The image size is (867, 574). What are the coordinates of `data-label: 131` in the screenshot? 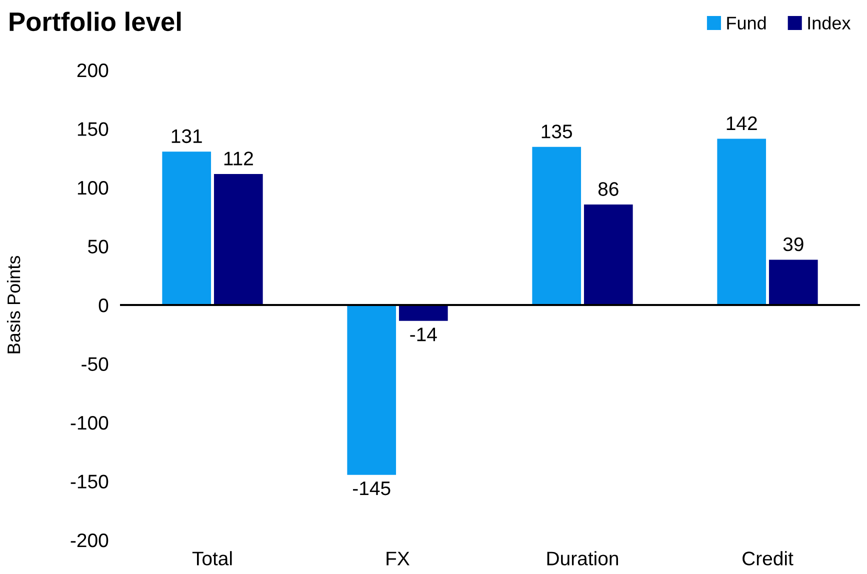 It's located at (187, 136).